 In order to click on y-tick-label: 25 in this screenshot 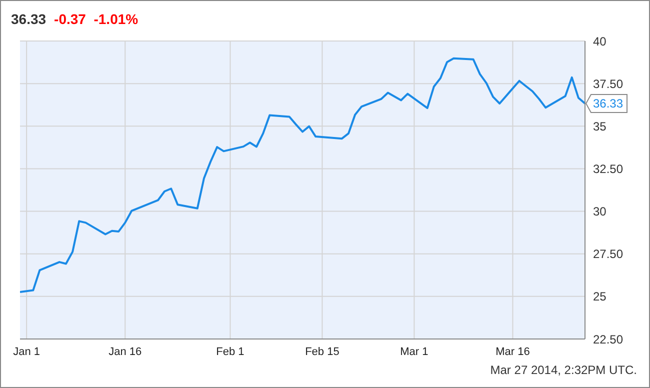, I will do `click(600, 297)`.